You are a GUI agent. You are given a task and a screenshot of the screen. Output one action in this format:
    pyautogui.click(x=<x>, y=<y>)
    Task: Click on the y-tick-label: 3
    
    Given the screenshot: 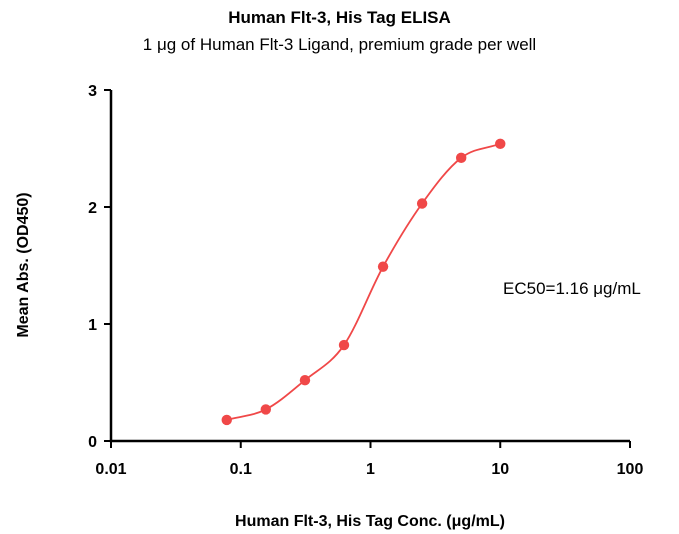 What is the action you would take?
    pyautogui.click(x=92, y=91)
    